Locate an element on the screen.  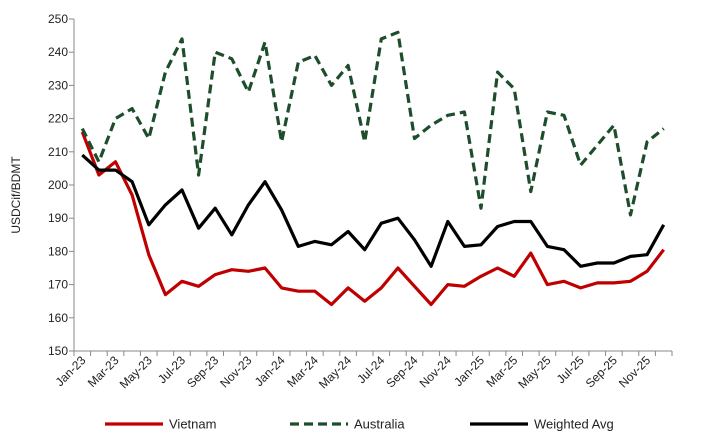
legend-label-australia: Australia is located at coordinates (379, 424).